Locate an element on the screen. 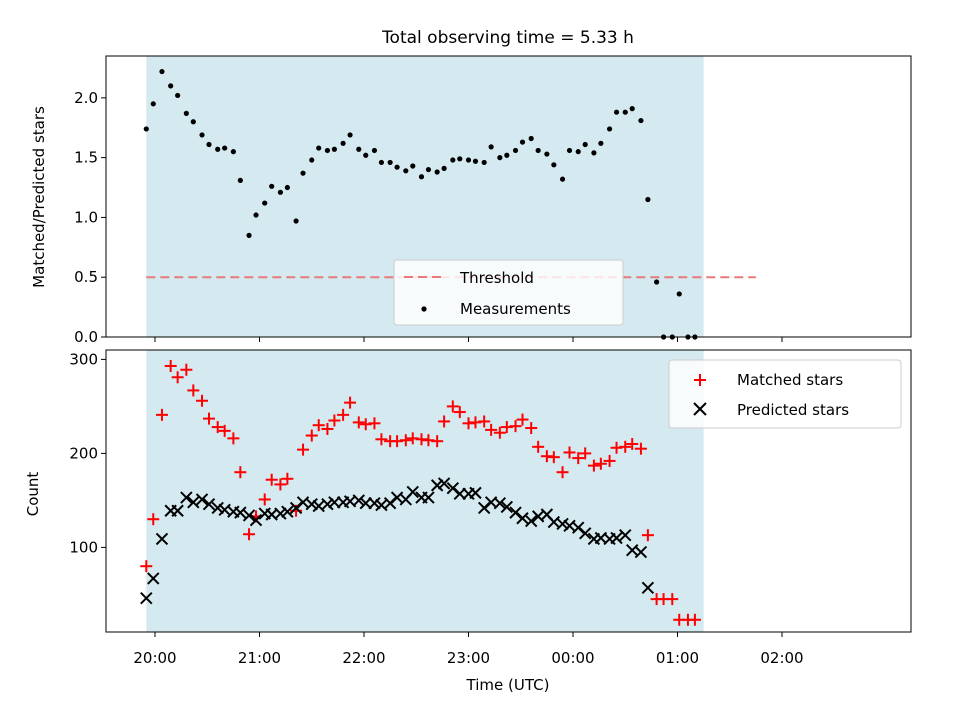 The image size is (960, 720). y-tick-label: 1.5 is located at coordinates (86, 158).